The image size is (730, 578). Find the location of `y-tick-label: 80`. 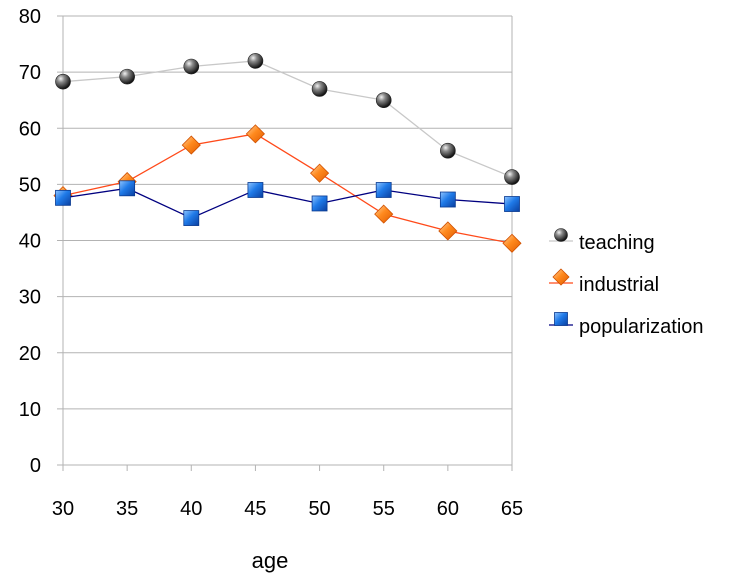

y-tick-label: 80 is located at coordinates (30, 17).